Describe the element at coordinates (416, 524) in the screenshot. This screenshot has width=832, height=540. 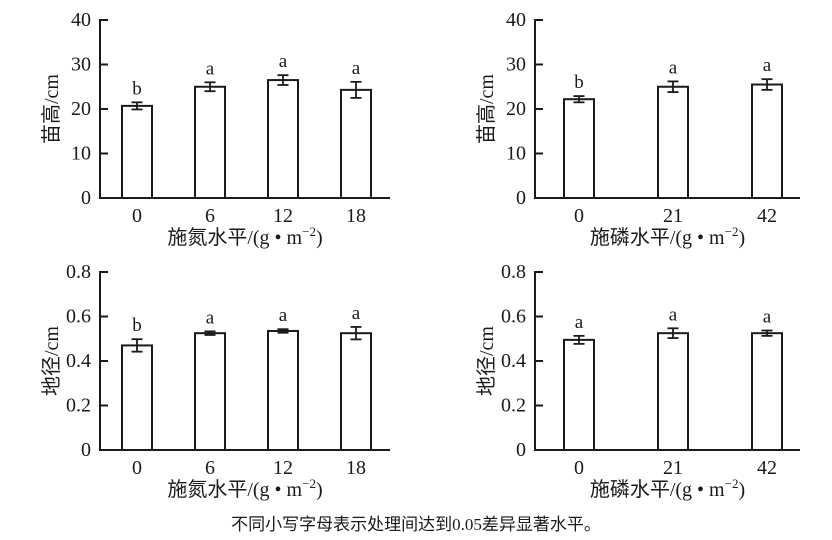
I see `figure-caption: 不同小写字母表示处理间达到0.05差异显著水平。` at that location.